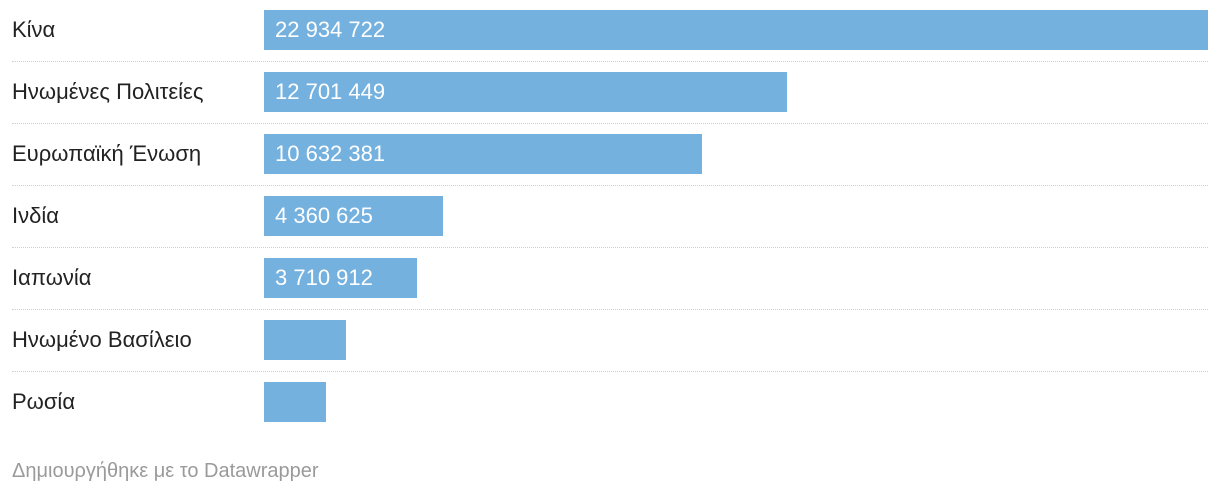  Describe the element at coordinates (52, 277) in the screenshot. I see `category-label: Ιαπωνία` at that location.